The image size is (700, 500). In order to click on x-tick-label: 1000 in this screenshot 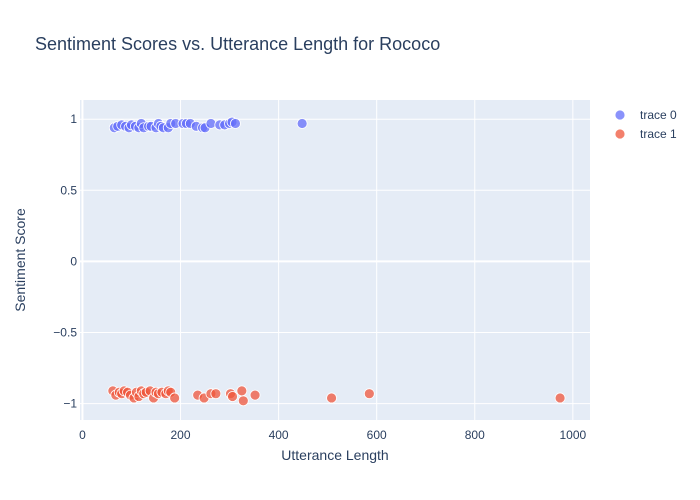, I will do `click(572, 435)`.